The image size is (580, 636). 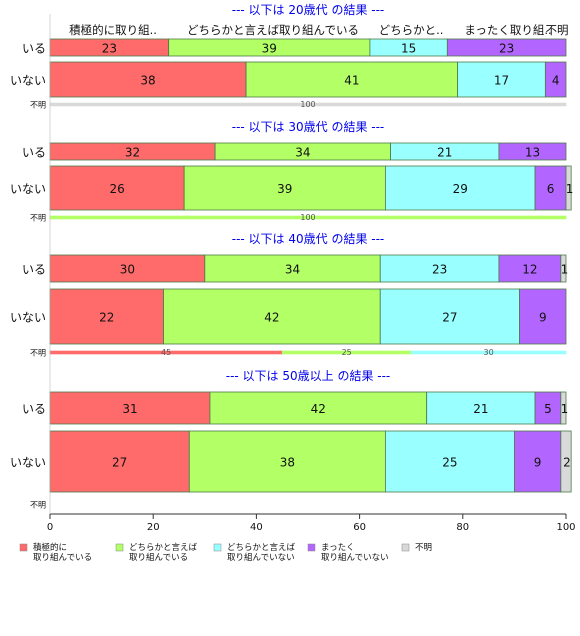 I want to click on data-label: 15, so click(x=408, y=49).